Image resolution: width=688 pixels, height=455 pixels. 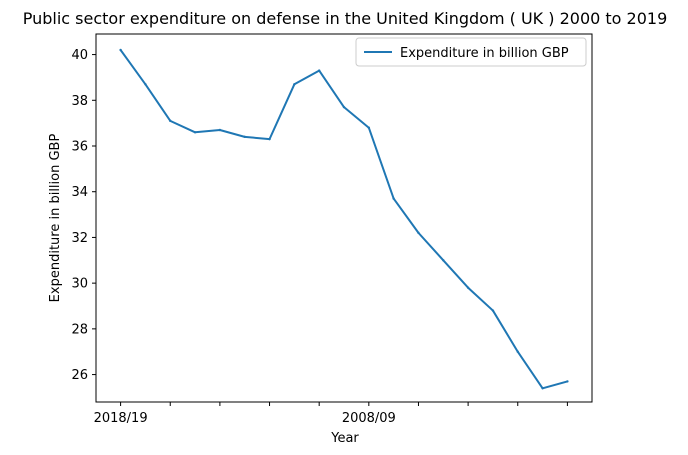 I want to click on y-tick-label: 38, so click(x=79, y=101).